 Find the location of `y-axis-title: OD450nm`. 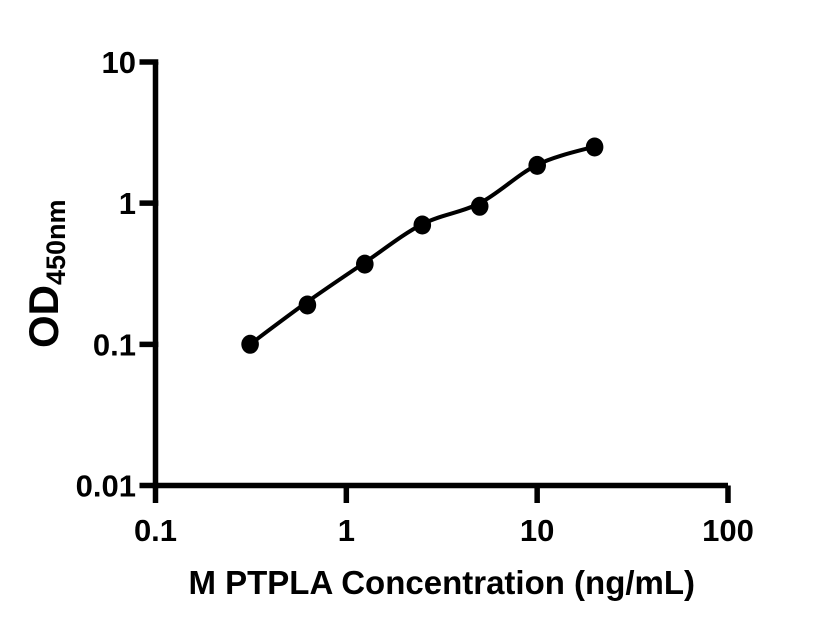

y-axis-title: OD450nm is located at coordinates (45, 273).